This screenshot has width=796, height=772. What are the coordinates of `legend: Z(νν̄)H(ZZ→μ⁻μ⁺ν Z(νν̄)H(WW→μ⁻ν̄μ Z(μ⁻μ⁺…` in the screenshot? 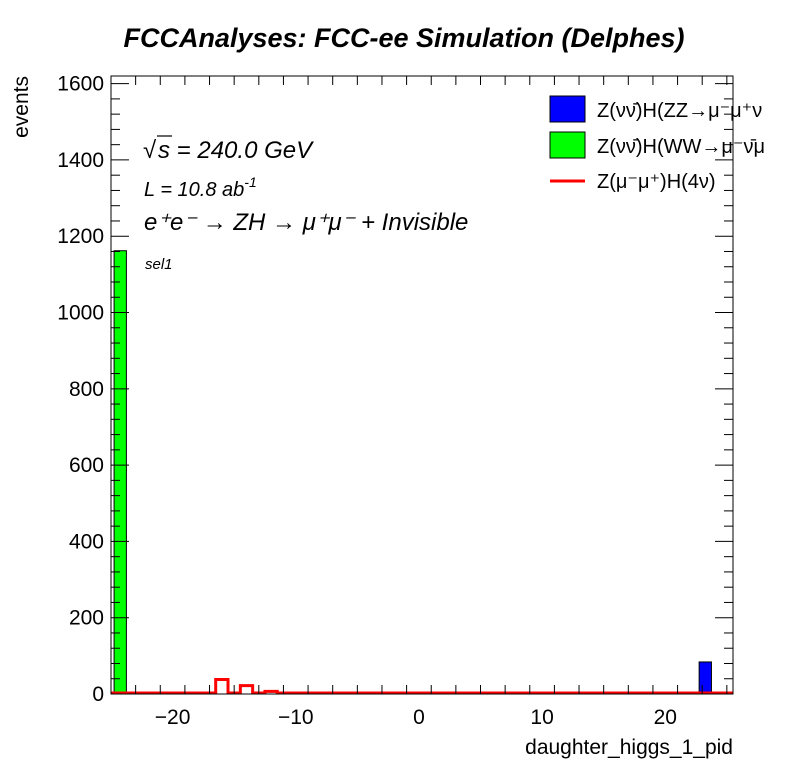 It's located at (657, 144).